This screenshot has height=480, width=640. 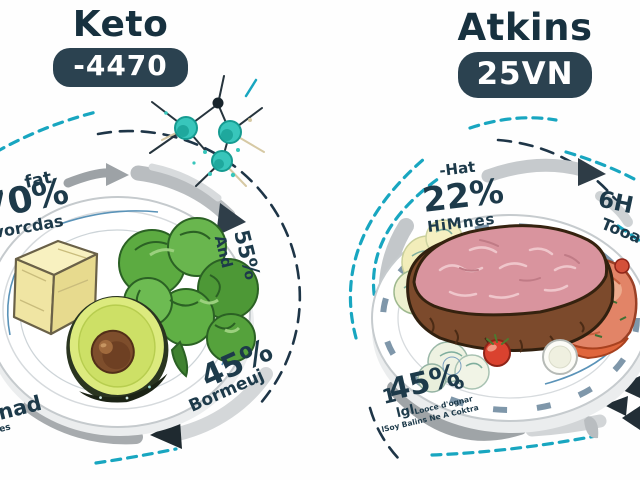 What do you see at coordinates (6, 428) in the screenshot?
I see `keto-left-small: es` at bounding box center [6, 428].